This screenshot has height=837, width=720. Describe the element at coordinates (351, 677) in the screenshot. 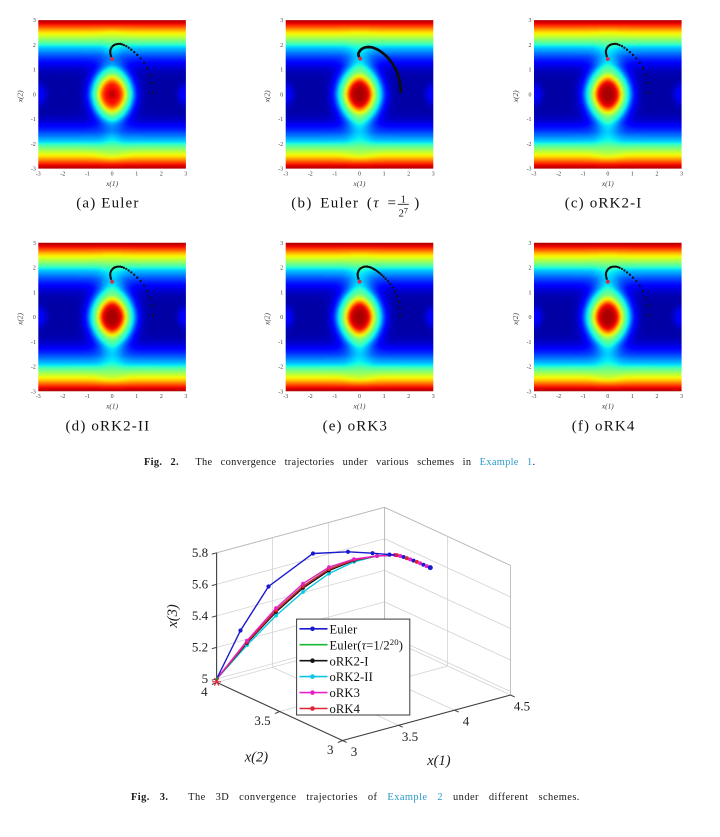

I see `svg-text: oRK2-II` at that location.